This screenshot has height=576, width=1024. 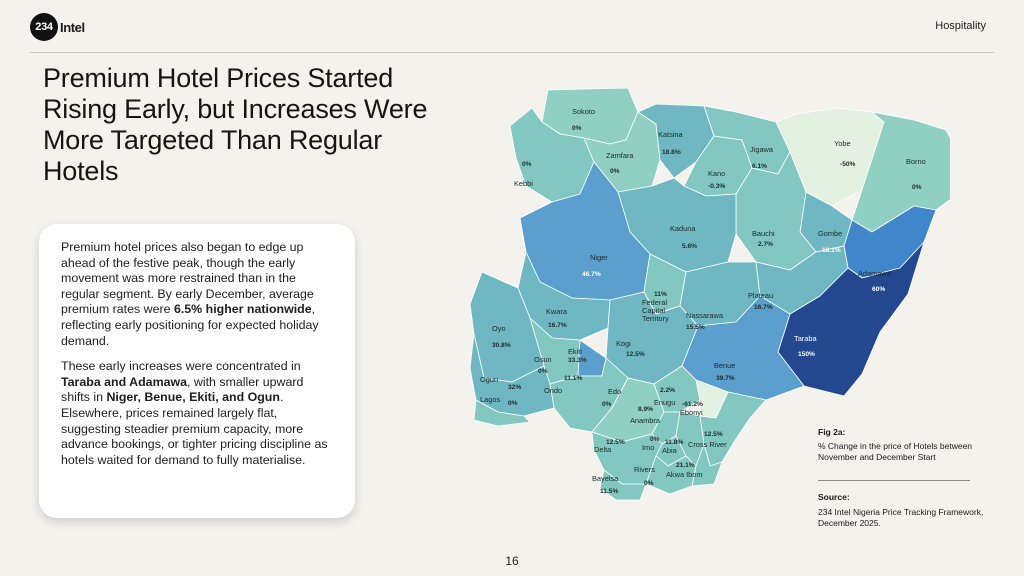 What do you see at coordinates (543, 371) in the screenshot?
I see `value-osun: 0%` at bounding box center [543, 371].